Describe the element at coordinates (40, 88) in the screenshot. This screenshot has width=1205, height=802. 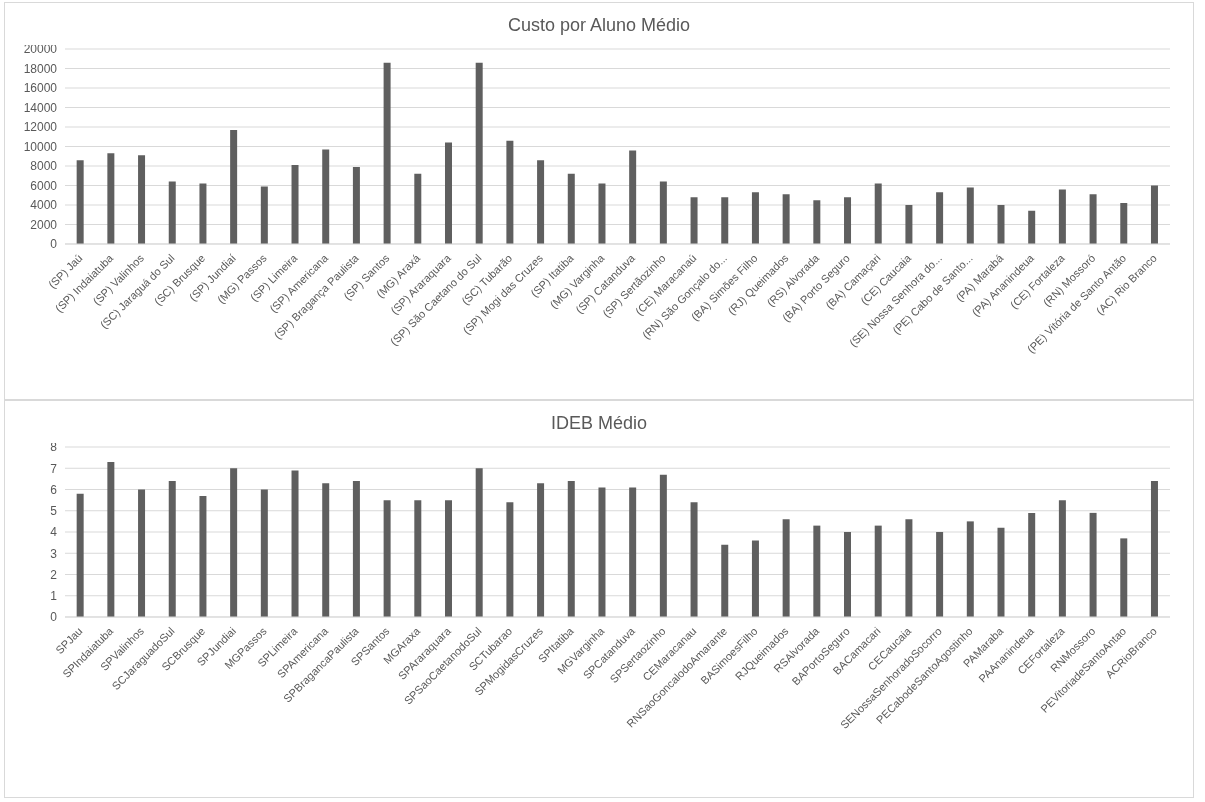
I see `y-tick-label: 16000` at that location.